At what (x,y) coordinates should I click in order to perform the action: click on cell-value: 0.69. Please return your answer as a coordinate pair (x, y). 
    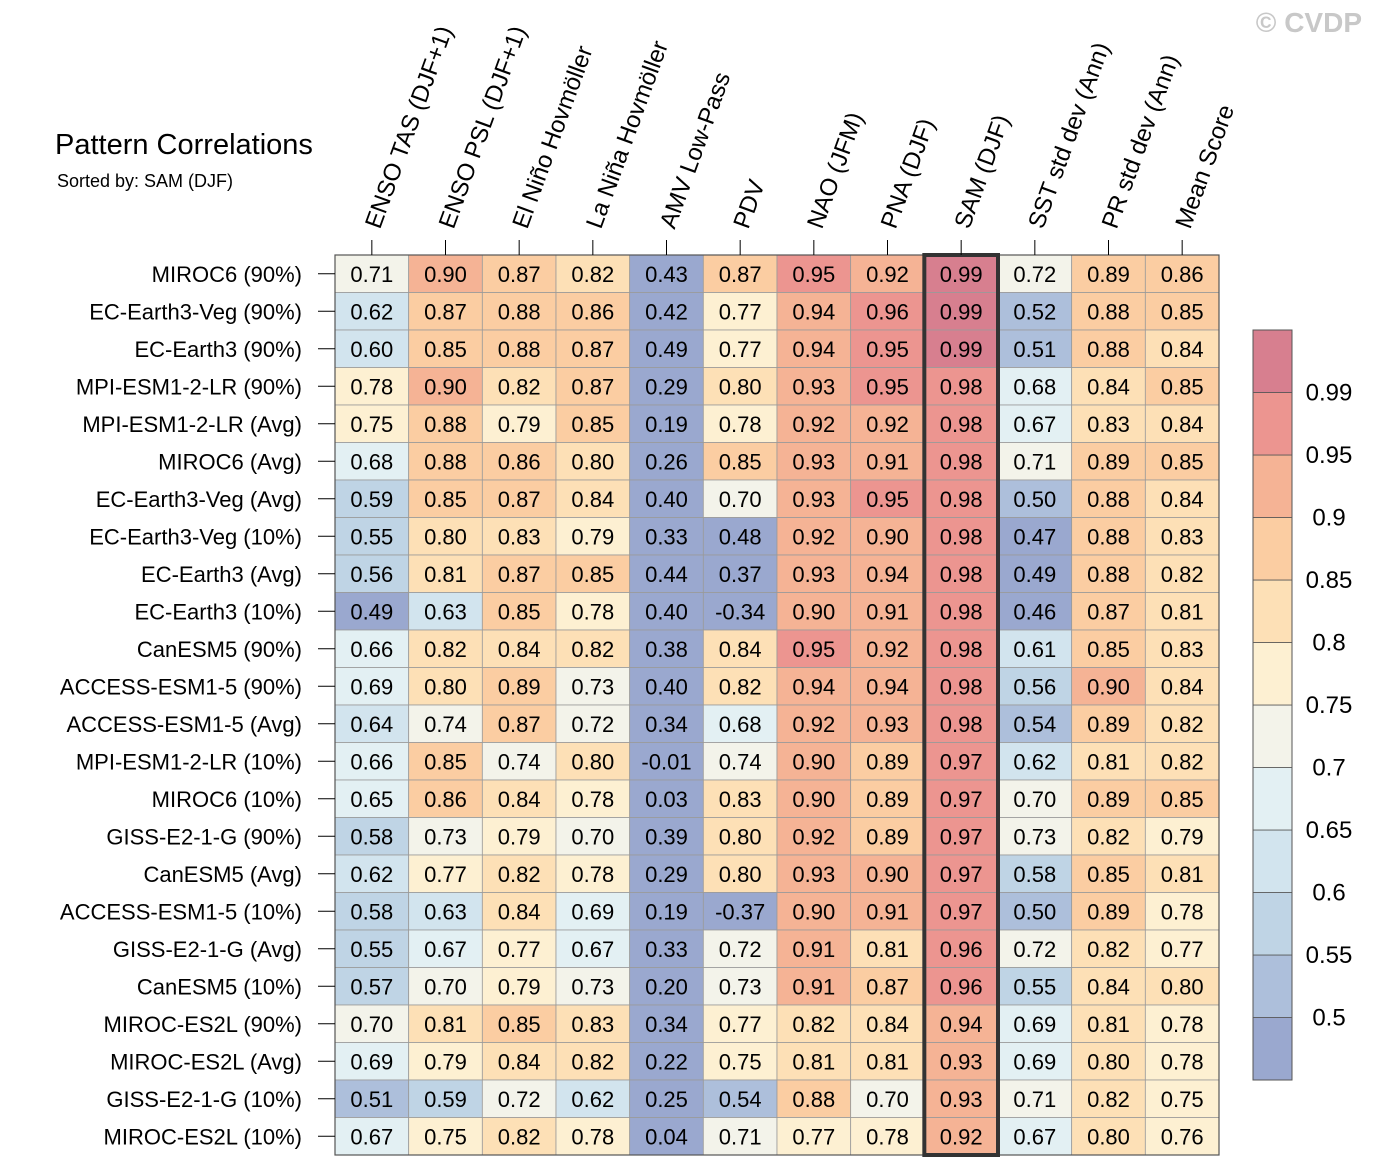
    Looking at the image, I should click on (592, 911).